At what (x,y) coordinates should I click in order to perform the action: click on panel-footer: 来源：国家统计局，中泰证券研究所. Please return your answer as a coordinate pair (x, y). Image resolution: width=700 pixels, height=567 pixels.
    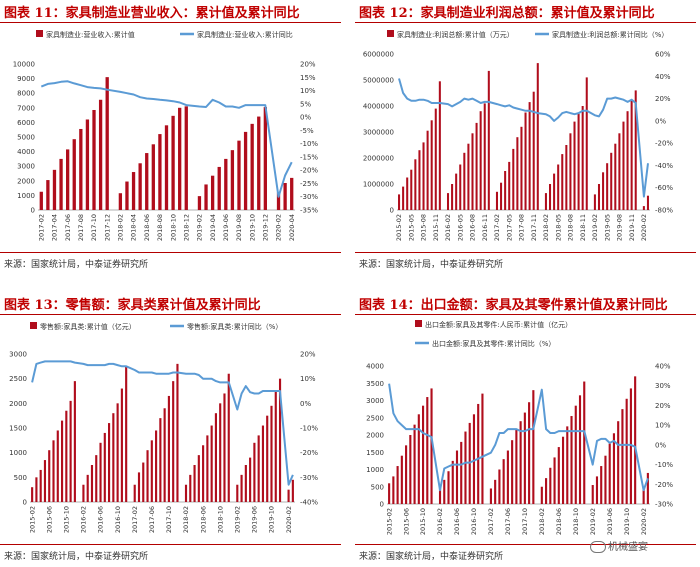
    Looking at the image, I should click on (170, 263).